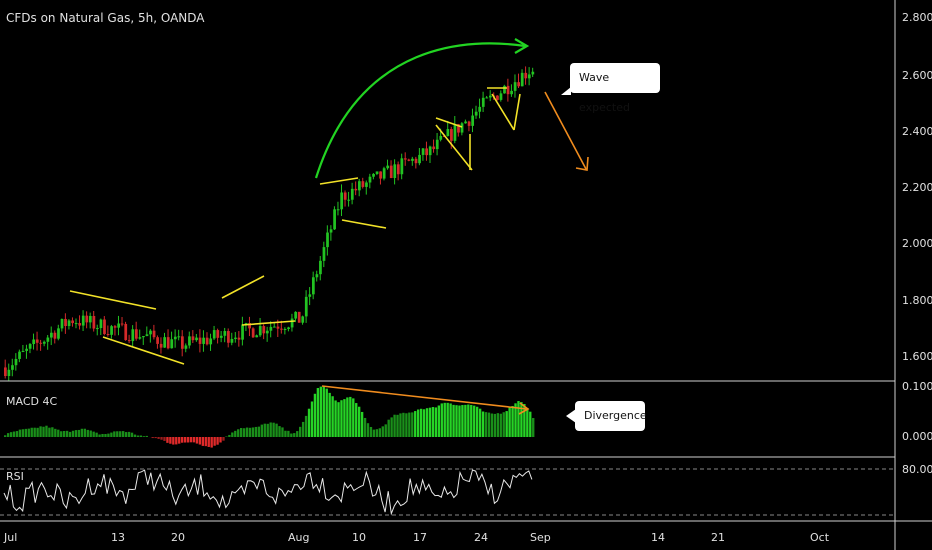  What do you see at coordinates (268, 492) in the screenshot?
I see `rsi-line` at bounding box center [268, 492].